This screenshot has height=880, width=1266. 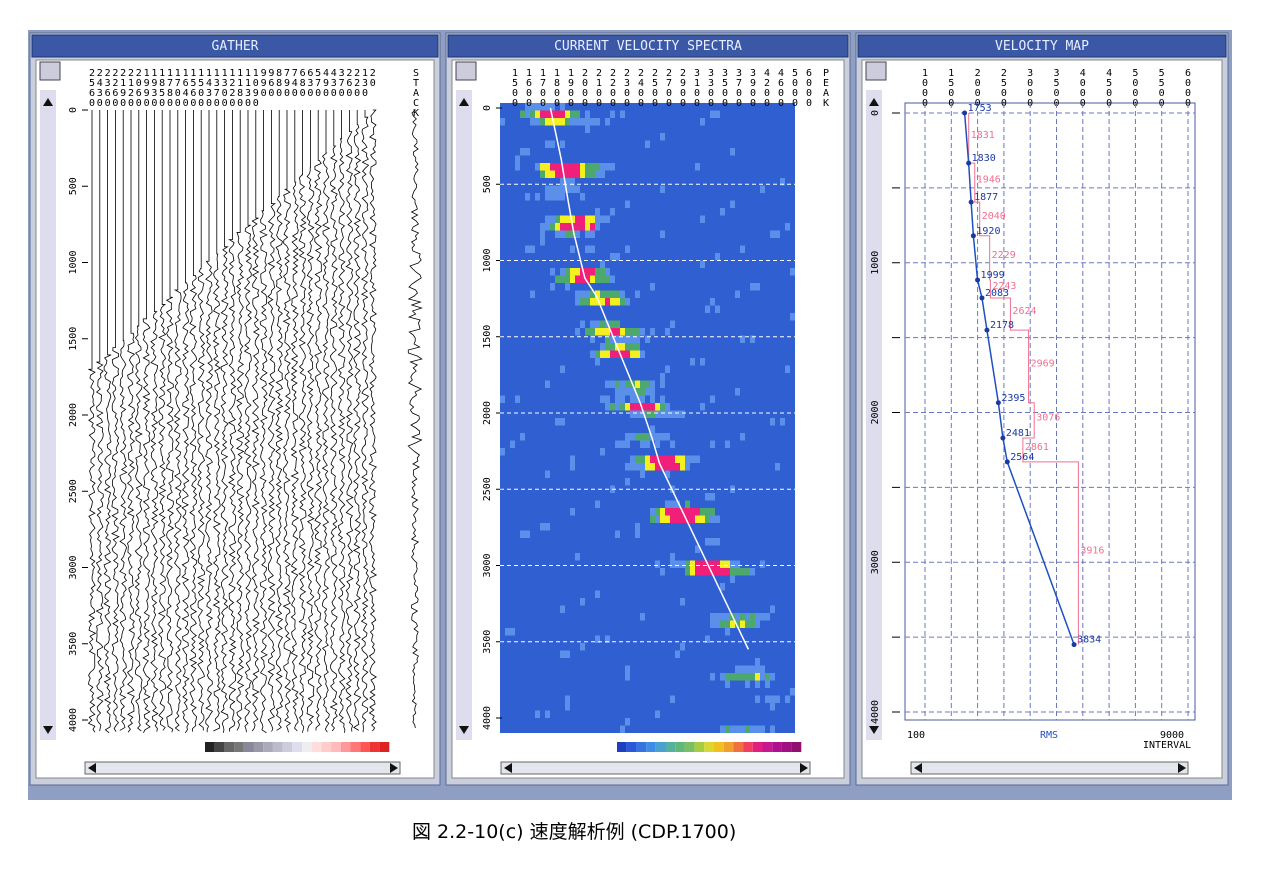 I want to click on x-tick-label: 2300, so click(x=627, y=88).